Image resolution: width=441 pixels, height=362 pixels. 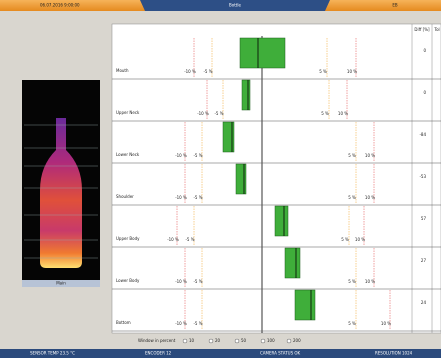 I want to click on zone-lines, so click(x=61, y=191).